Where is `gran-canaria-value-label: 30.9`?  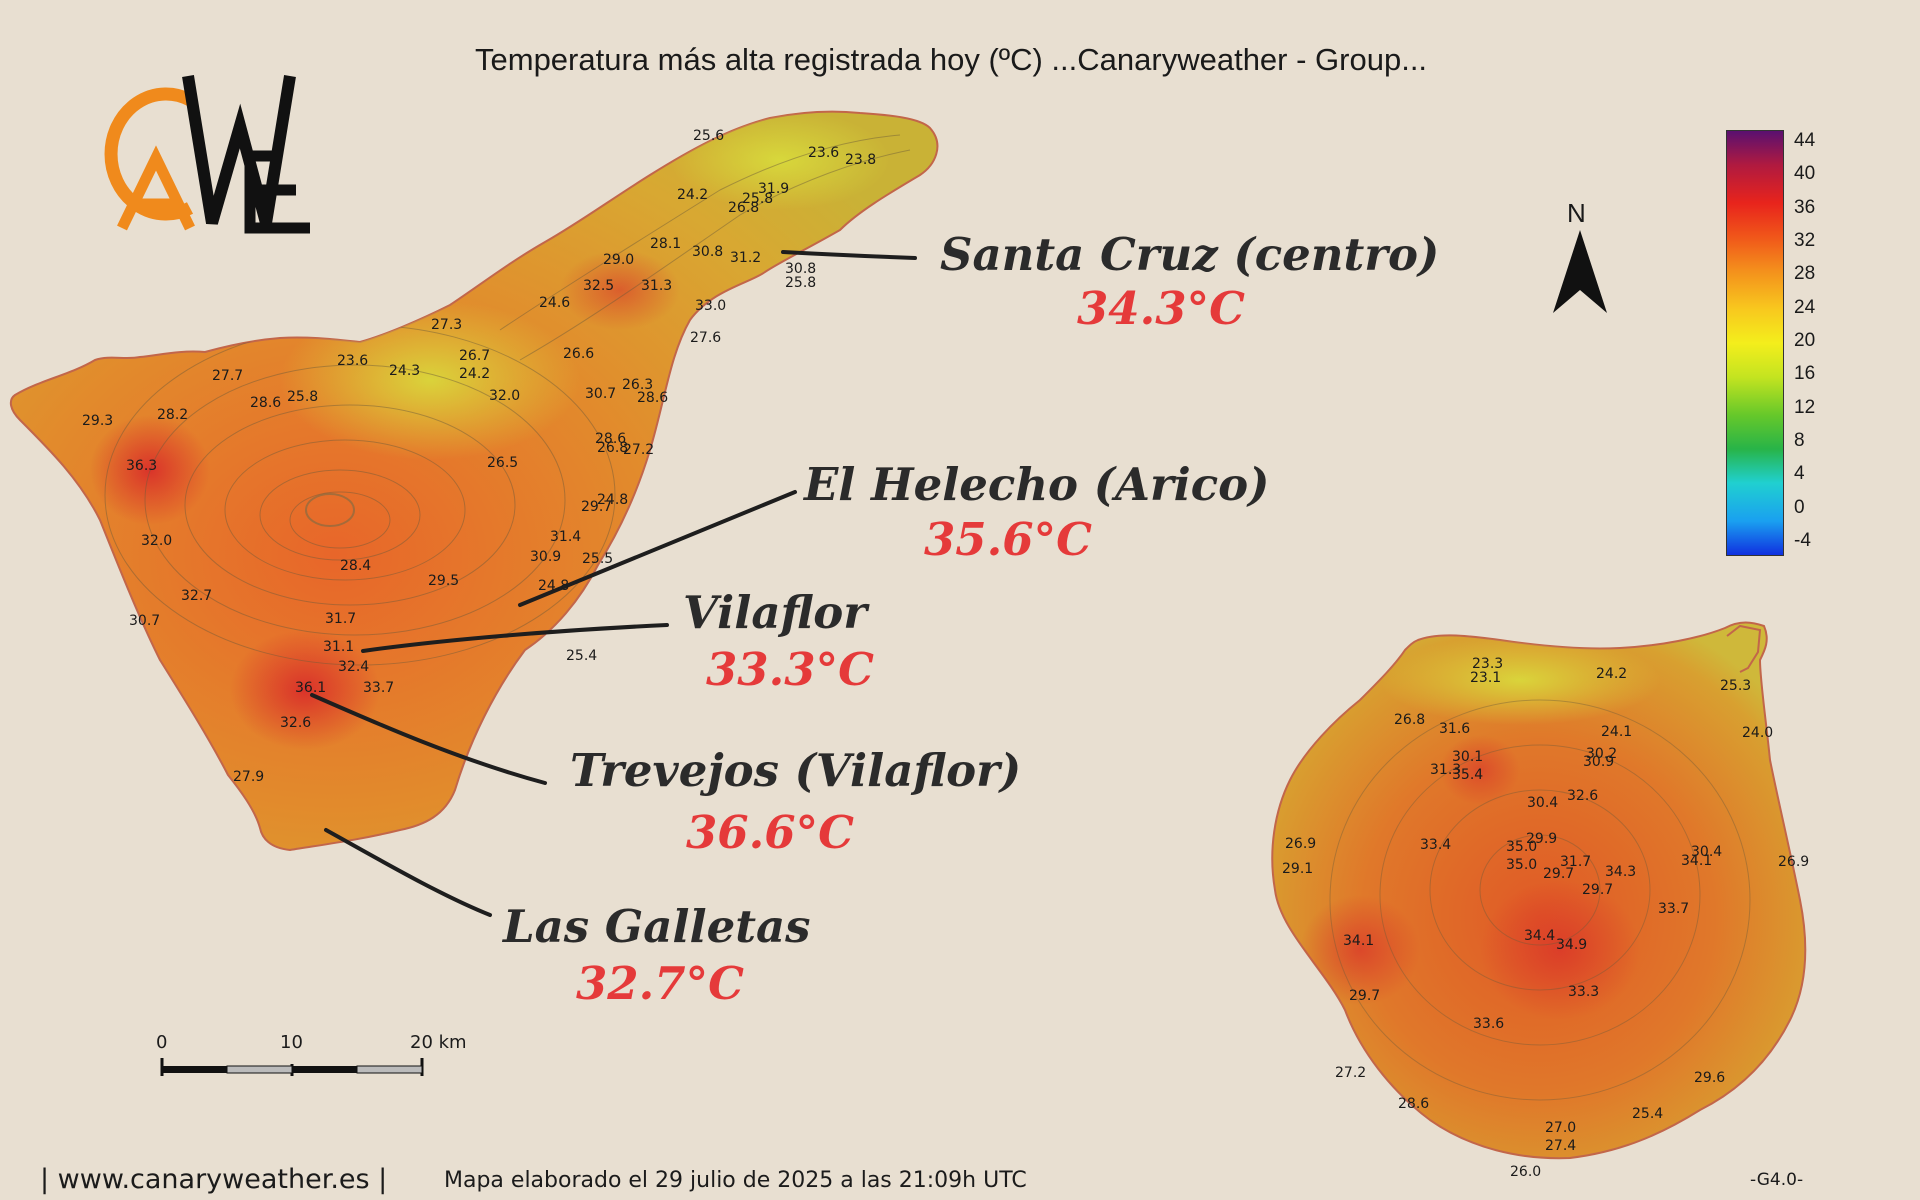 gran-canaria-value-label: 30.9 is located at coordinates (1598, 762).